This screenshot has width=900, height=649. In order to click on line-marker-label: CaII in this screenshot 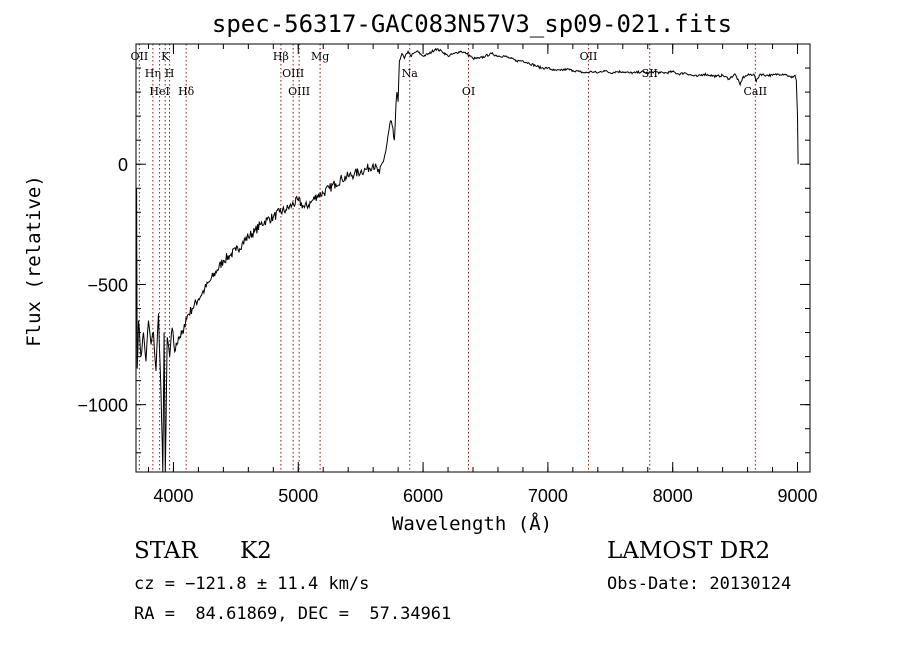, I will do `click(755, 91)`.